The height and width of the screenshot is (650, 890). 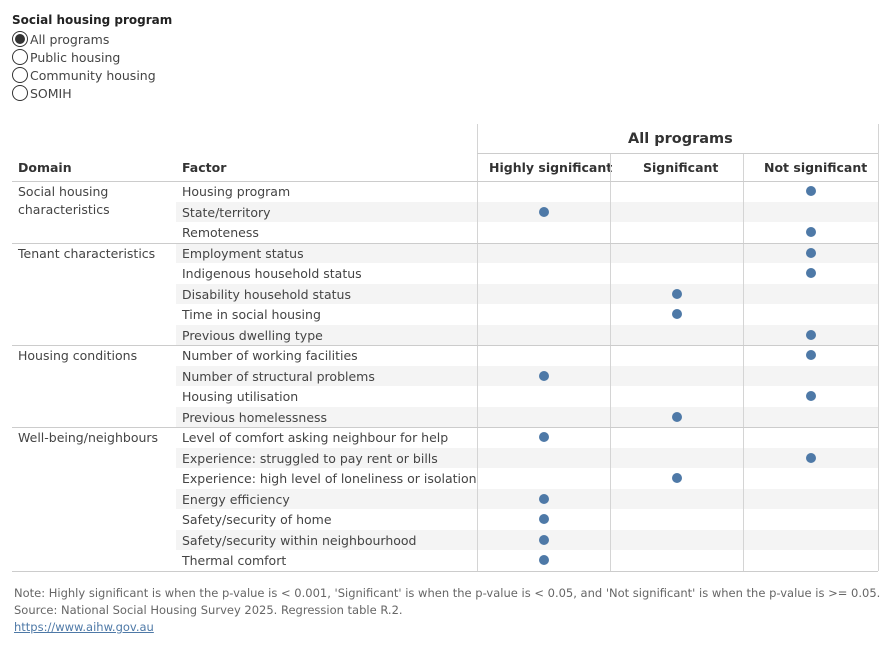 What do you see at coordinates (681, 167) in the screenshot?
I see `significant-header: Significant` at bounding box center [681, 167].